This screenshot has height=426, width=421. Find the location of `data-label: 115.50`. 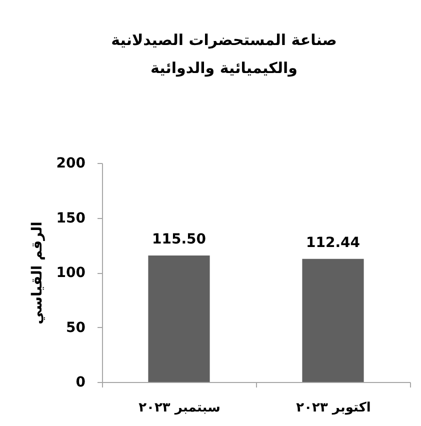

data-label: 115.50 is located at coordinates (179, 240).